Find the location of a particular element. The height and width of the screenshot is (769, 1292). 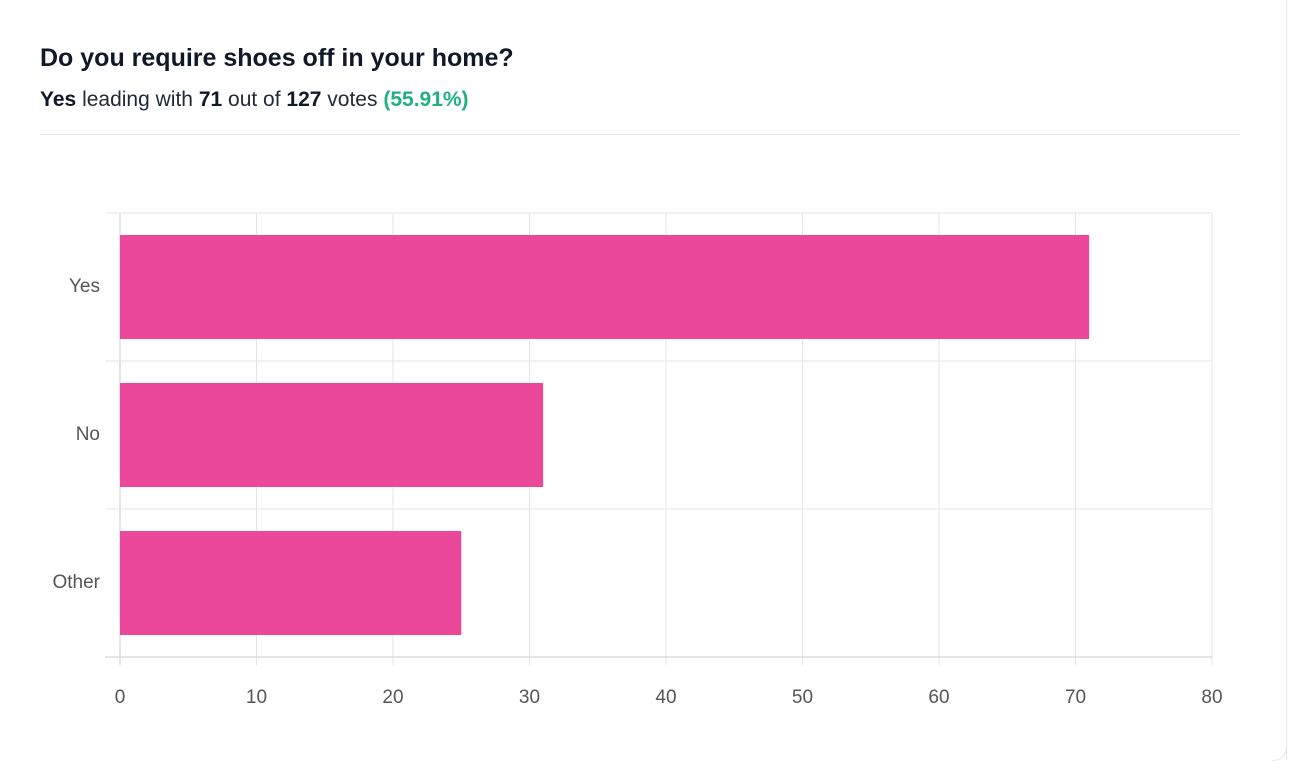

x-tick-label: 20 is located at coordinates (392, 697).